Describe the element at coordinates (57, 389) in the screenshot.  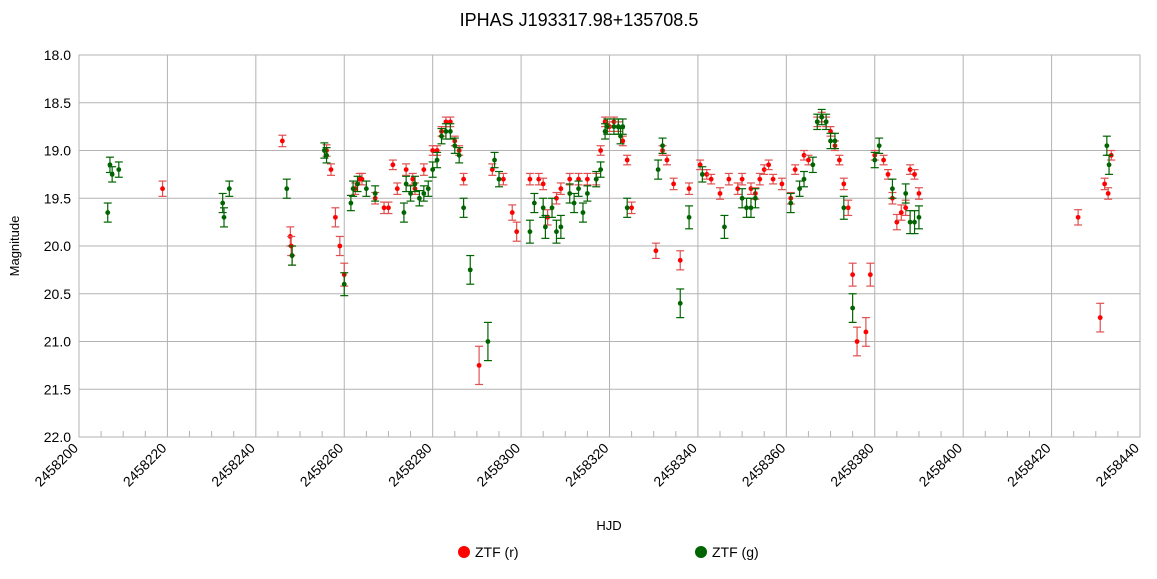
I see `y-tick-label-7: 21.5` at that location.